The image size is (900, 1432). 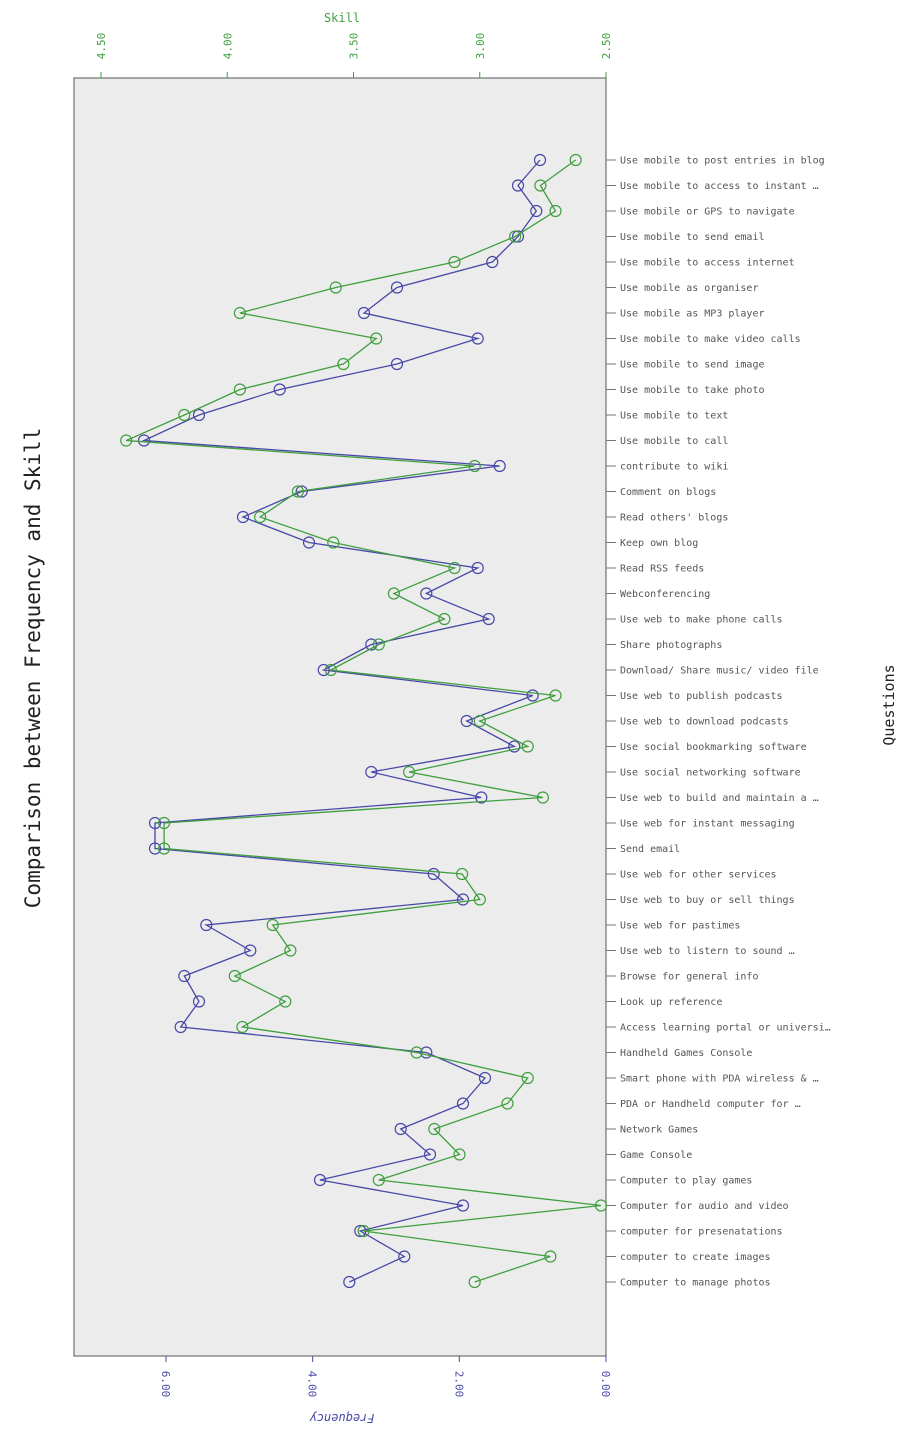 What do you see at coordinates (692, 365) in the screenshot?
I see `category-label: Use mobile to send image` at bounding box center [692, 365].